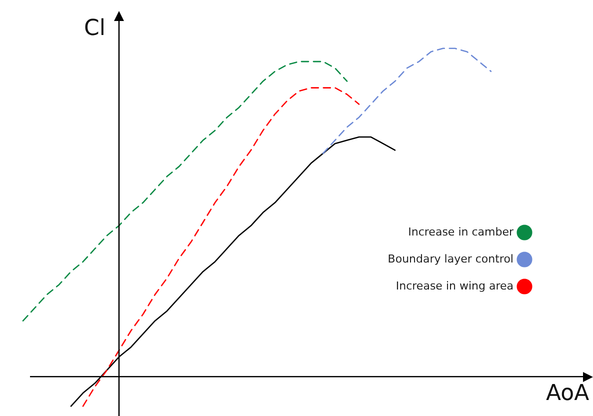 The image size is (593, 416). I want to click on x-axis-title: AoA, so click(568, 393).